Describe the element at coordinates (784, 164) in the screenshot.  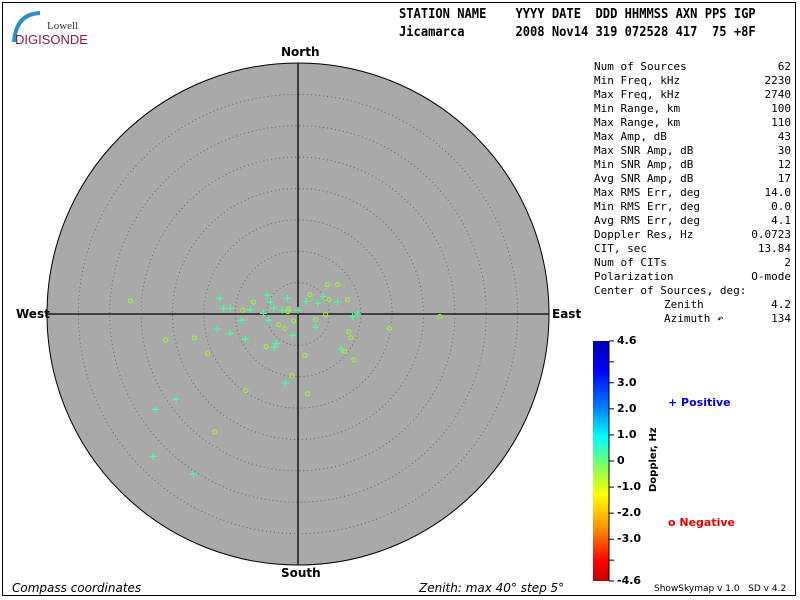
I see `stat-value: 12` at that location.